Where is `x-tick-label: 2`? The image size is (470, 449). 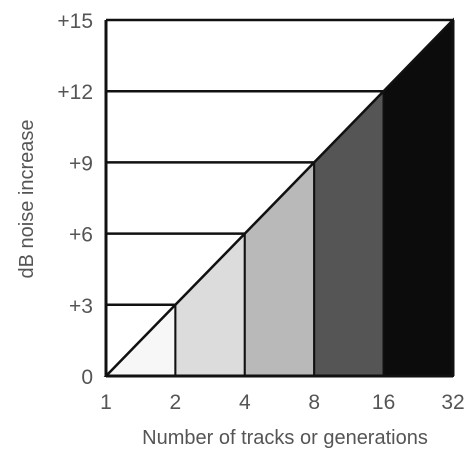 x-tick-label: 2 is located at coordinates (176, 402).